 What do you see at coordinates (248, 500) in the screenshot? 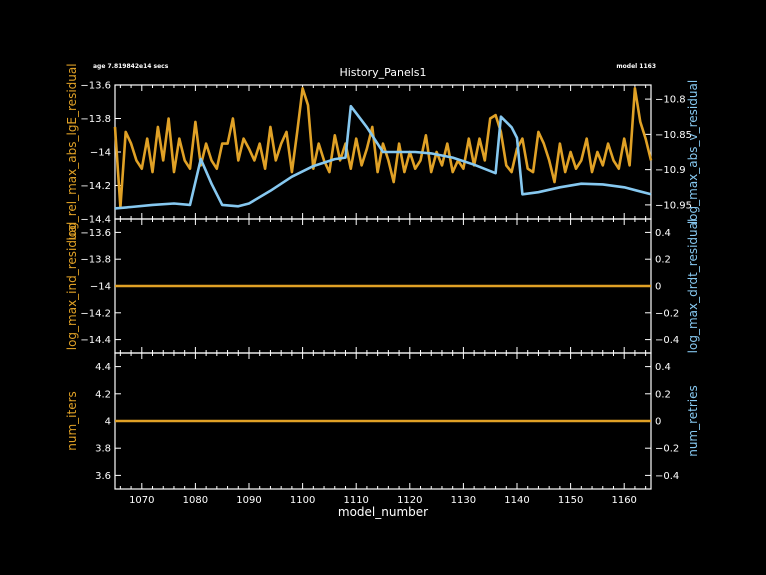
I see `x-tick-label: 1090` at bounding box center [248, 500].